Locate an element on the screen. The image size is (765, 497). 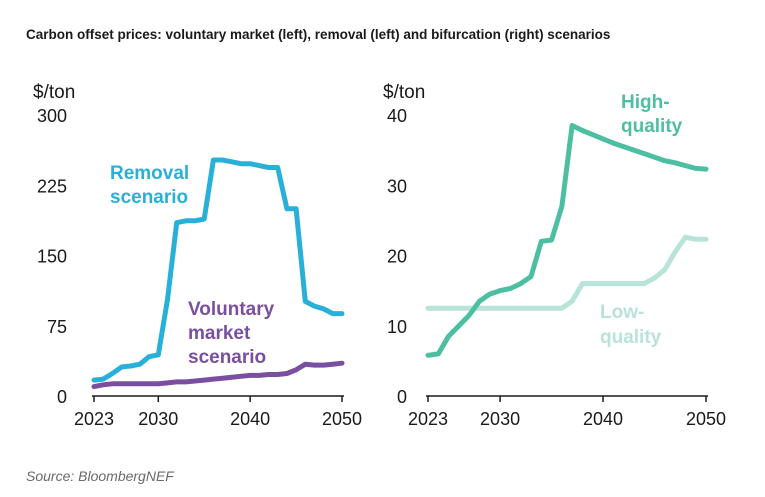
low-quality-label: Low- quality is located at coordinates (631, 325).